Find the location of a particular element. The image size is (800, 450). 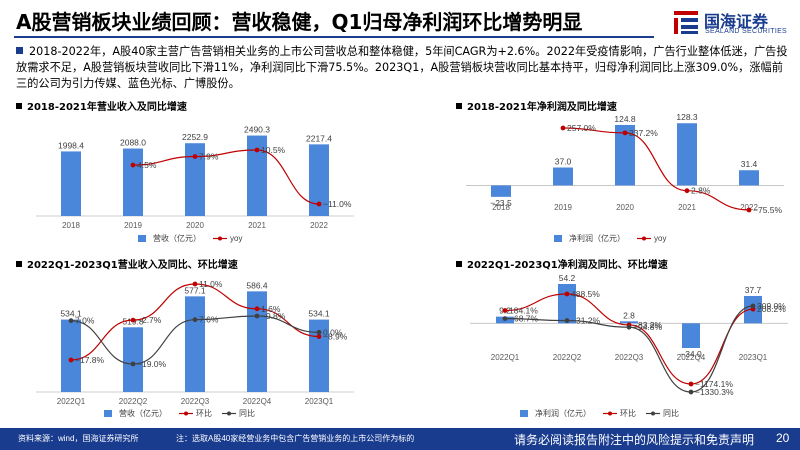

bar-value-label: 54.2 is located at coordinates (567, 278).